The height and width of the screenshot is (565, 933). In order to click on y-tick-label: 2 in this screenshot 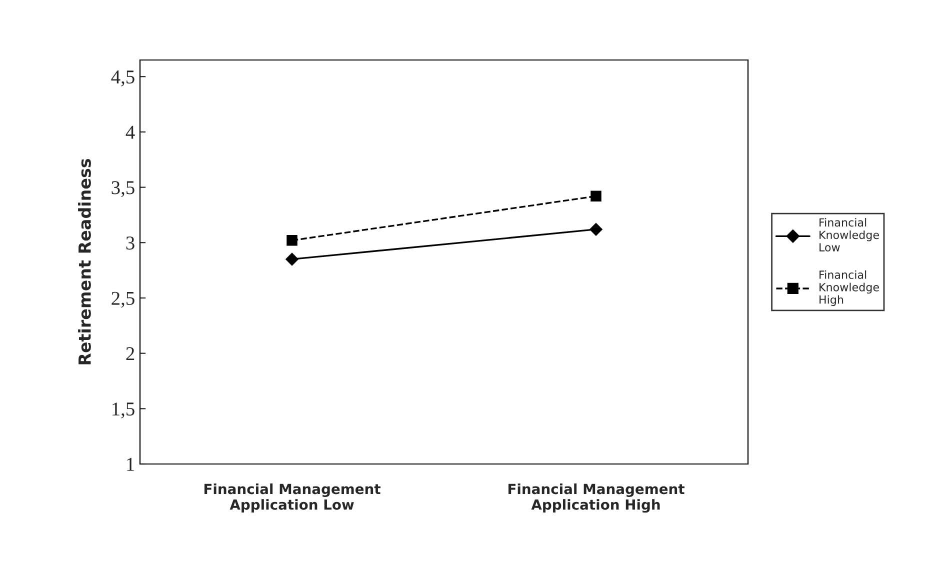, I will do `click(130, 353)`.